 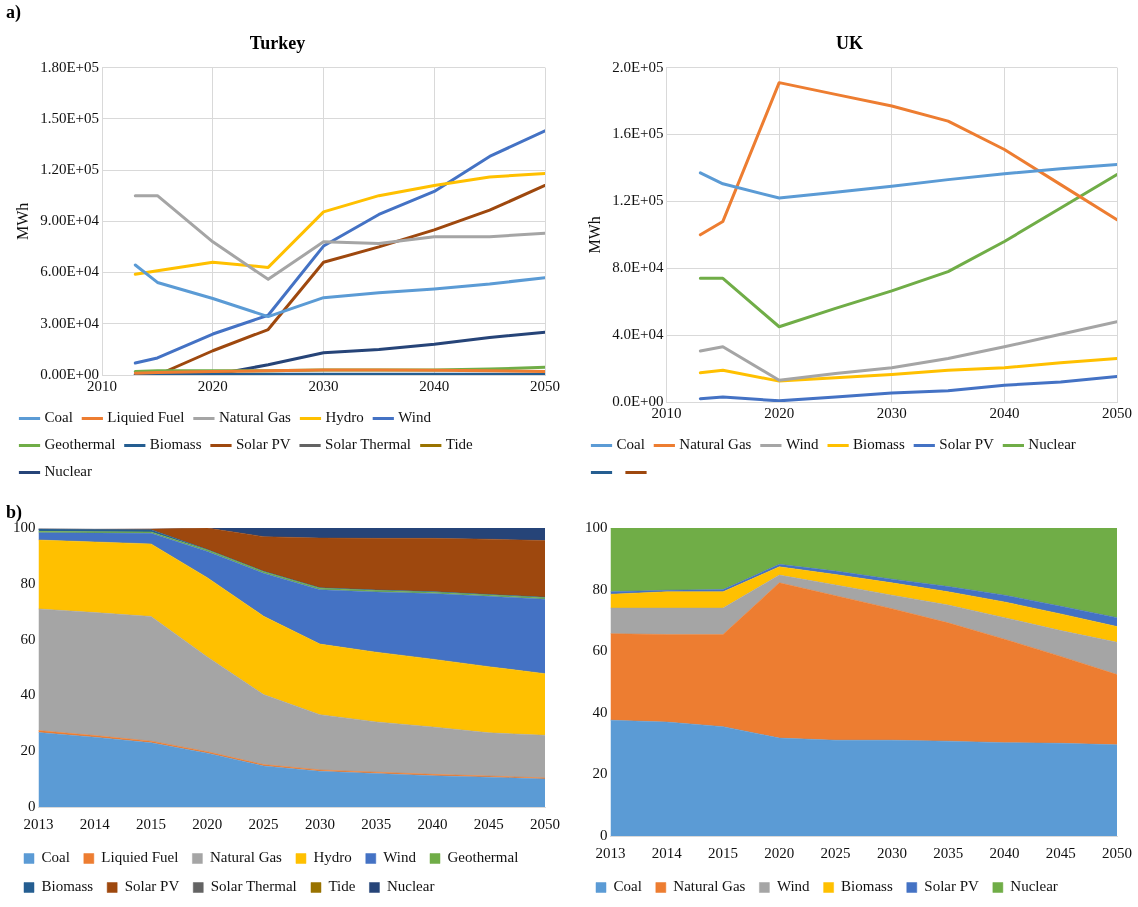 I want to click on y-tick-label: 8.0E+04, so click(x=638, y=267).